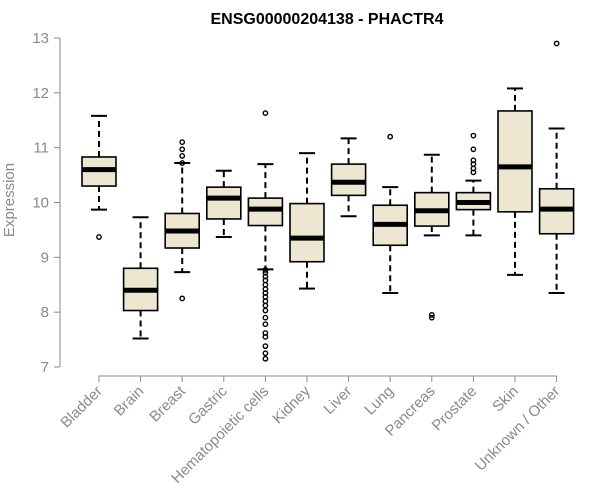 The height and width of the screenshot is (500, 600). I want to click on box-liver, so click(348, 177).